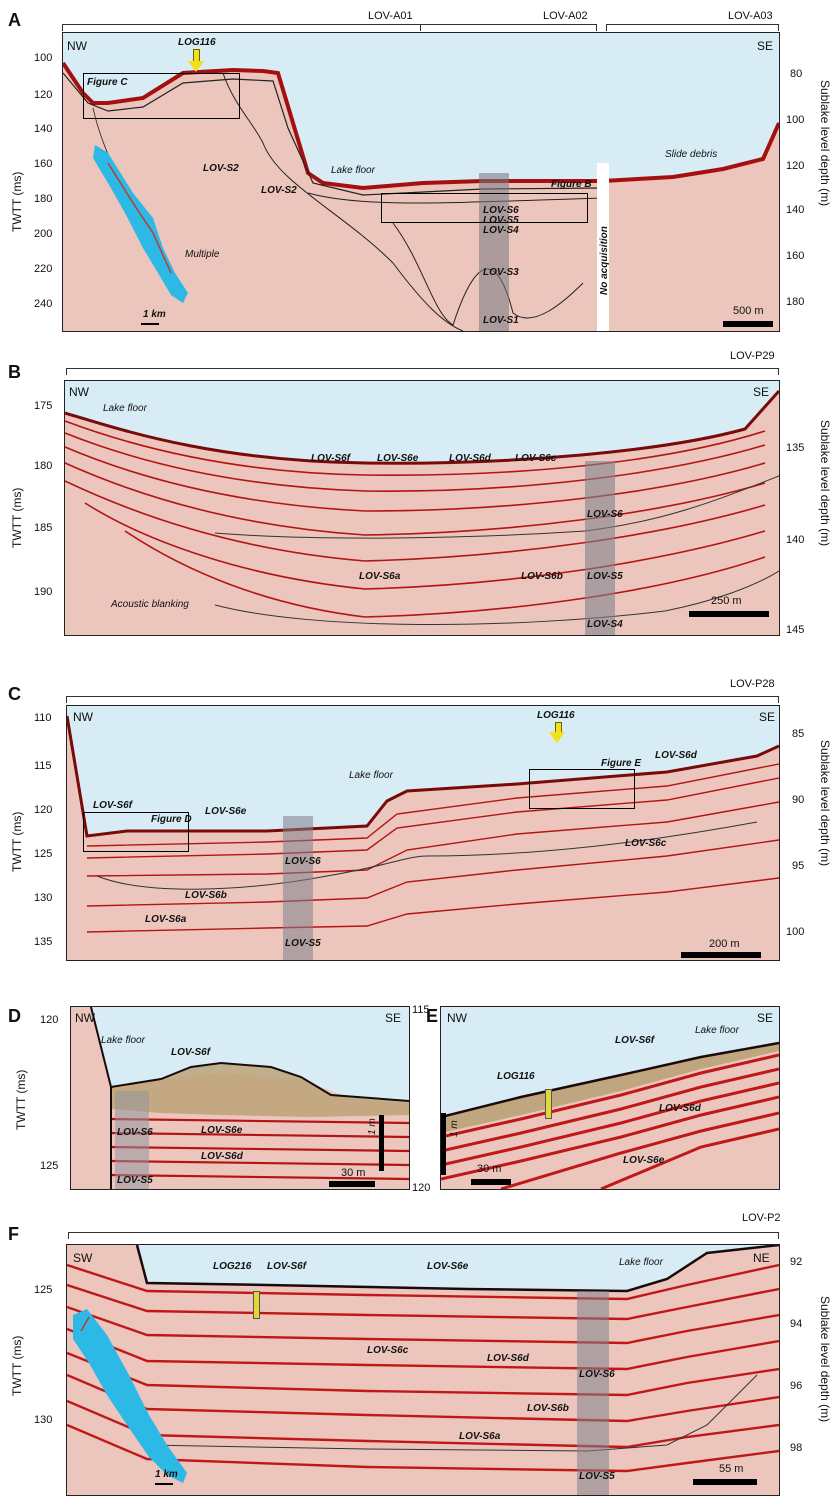 Image resolution: width=834 pixels, height=1496 pixels. Describe the element at coordinates (795, 630) in the screenshot. I see `y2-tick: 145` at that location.